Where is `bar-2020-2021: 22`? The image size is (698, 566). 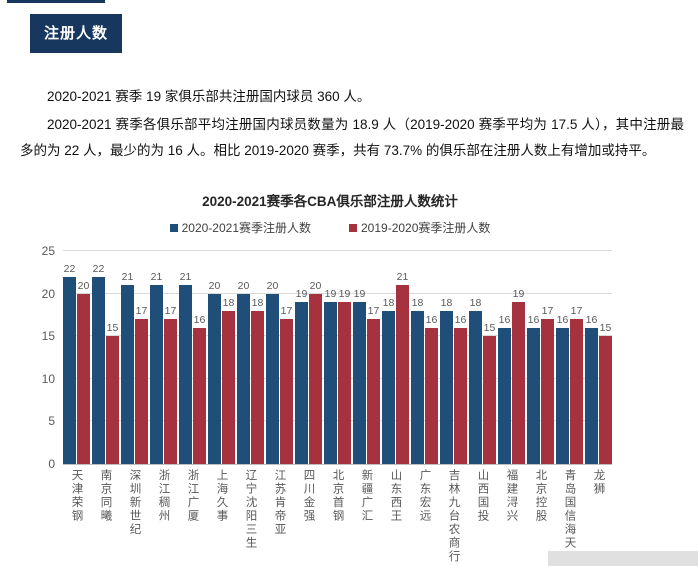 bar-2020-2021: 22 is located at coordinates (69, 363).